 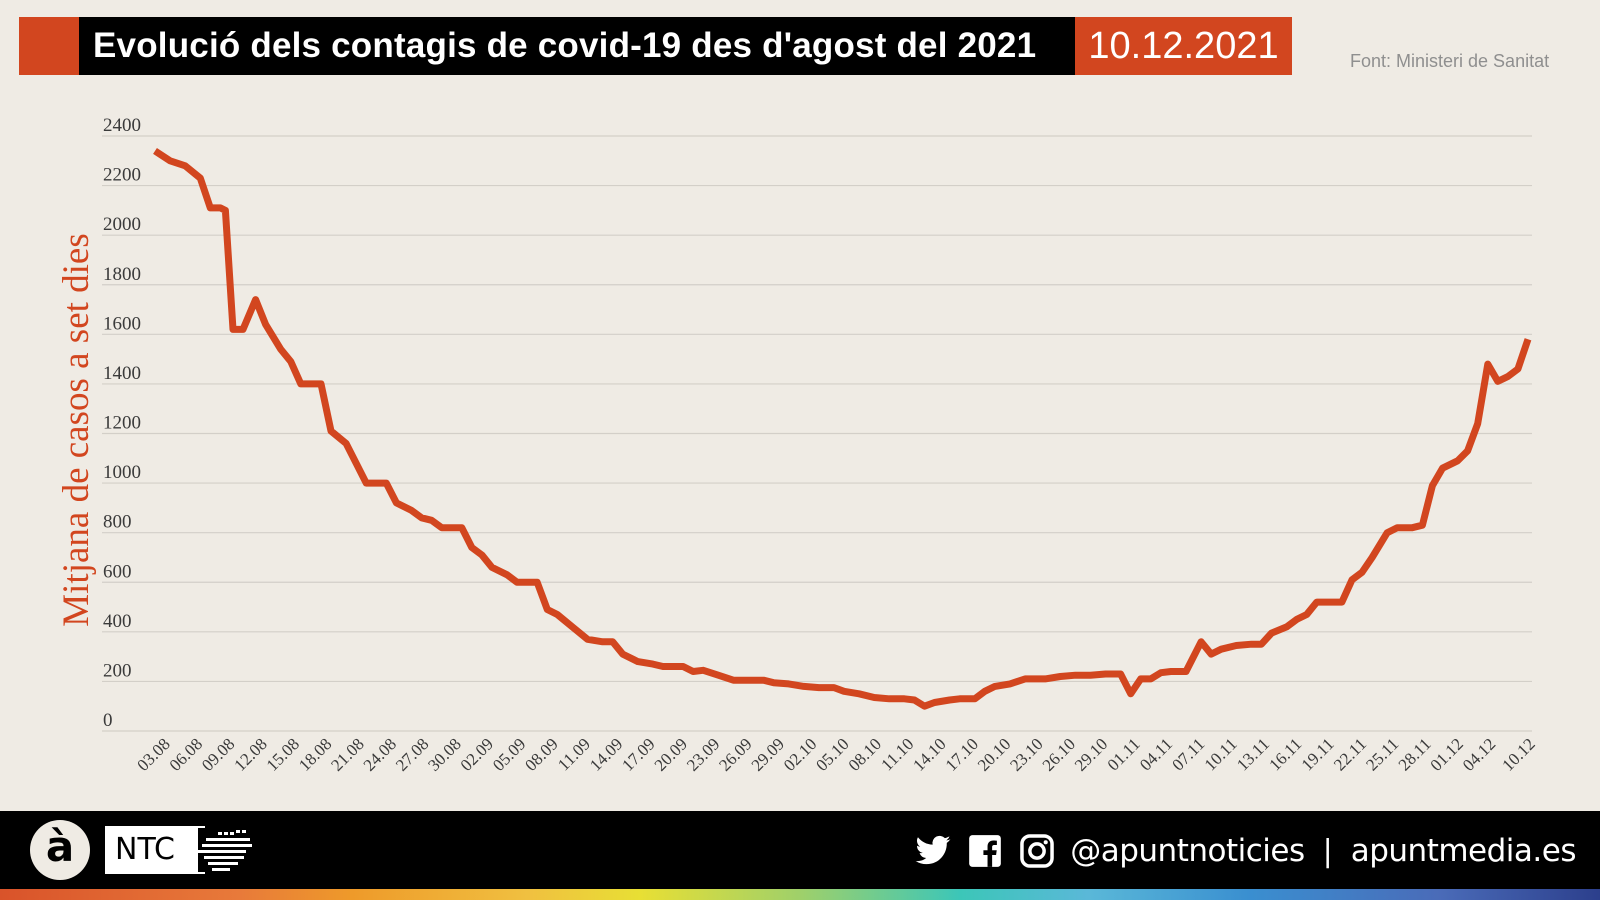 I want to click on svg-text: 02.10, so click(x=800, y=754).